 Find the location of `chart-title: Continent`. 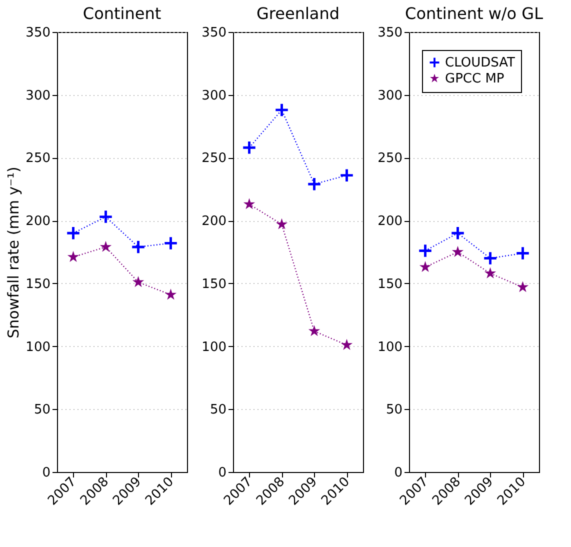

chart-title: Continent is located at coordinates (122, 13).